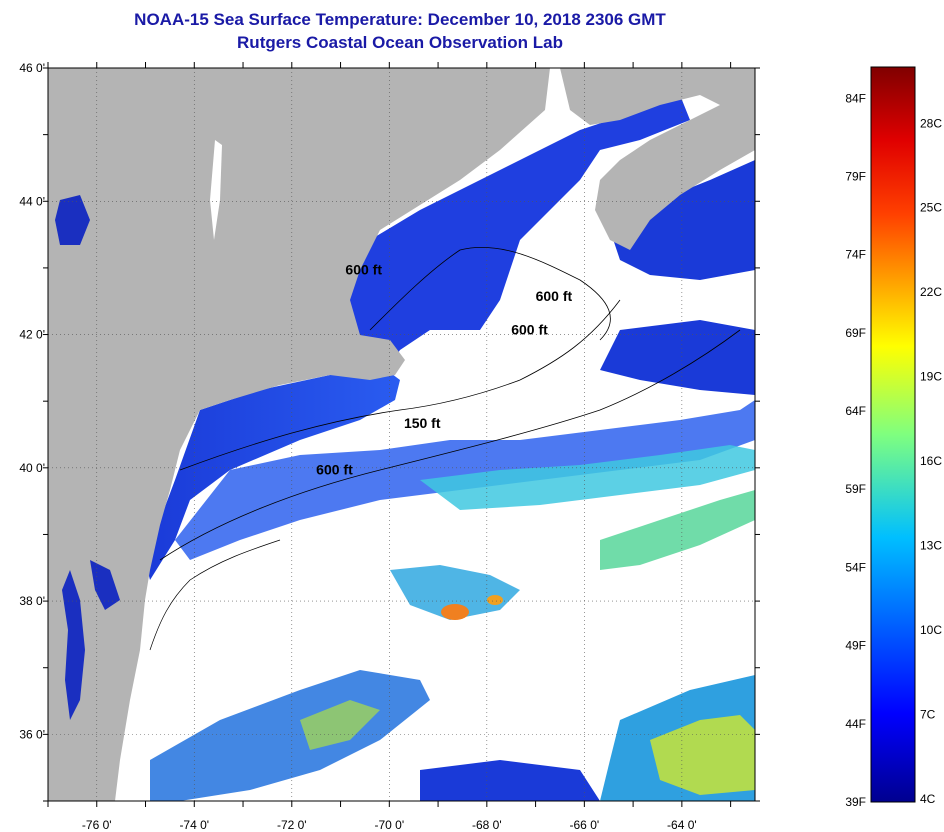  Describe the element at coordinates (72, 220) in the screenshot. I see `lake-ontario-edge` at that location.